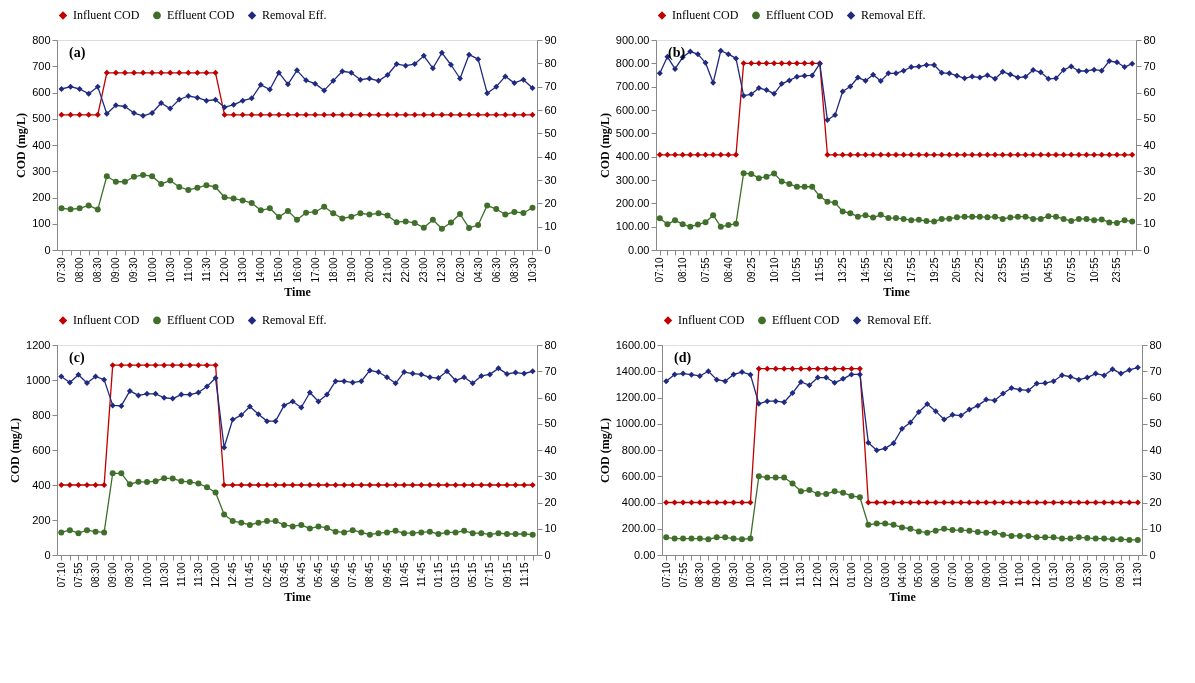  Describe the element at coordinates (279, 270) in the screenshot. I see `x-tick-label: 15:00` at that location.